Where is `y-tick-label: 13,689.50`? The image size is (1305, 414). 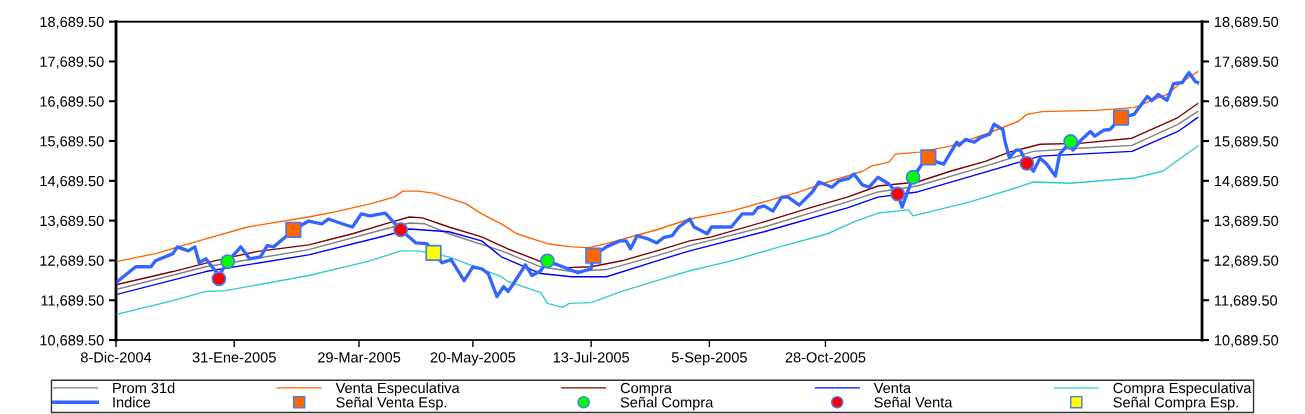 y-tick-label: 13,689.50 is located at coordinates (72, 221).